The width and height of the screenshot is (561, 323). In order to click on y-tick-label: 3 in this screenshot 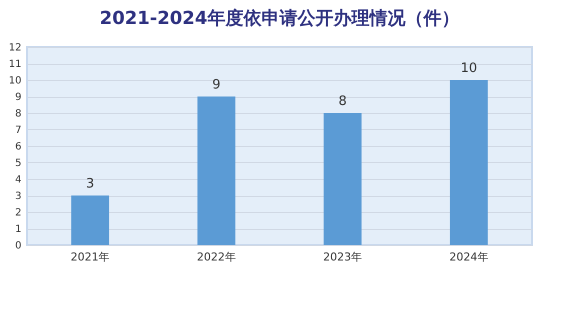, I will do `click(18, 196)`.